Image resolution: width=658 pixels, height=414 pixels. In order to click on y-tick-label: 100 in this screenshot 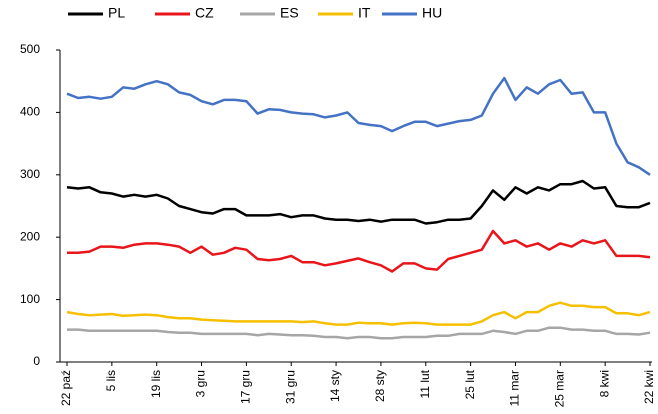, I will do `click(30, 299)`.